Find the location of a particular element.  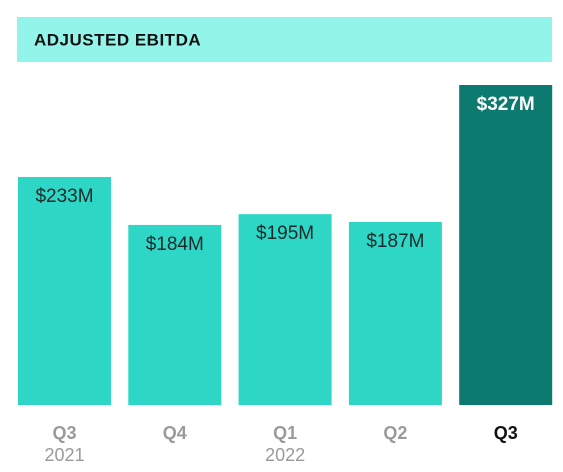

value-label: $187M is located at coordinates (395, 241).